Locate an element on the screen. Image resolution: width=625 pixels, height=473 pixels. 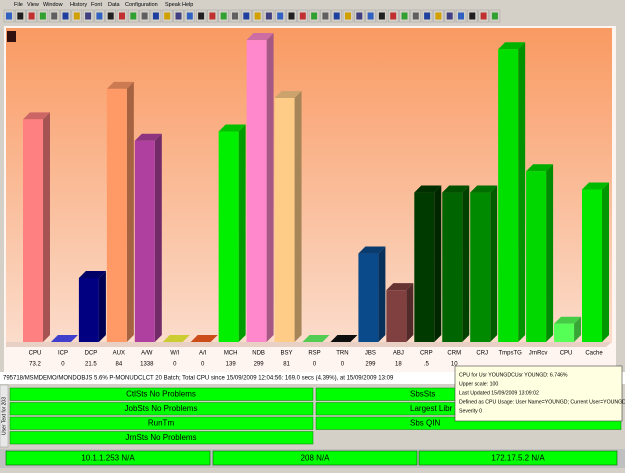
menu-item: Window is located at coordinates (53, 5).